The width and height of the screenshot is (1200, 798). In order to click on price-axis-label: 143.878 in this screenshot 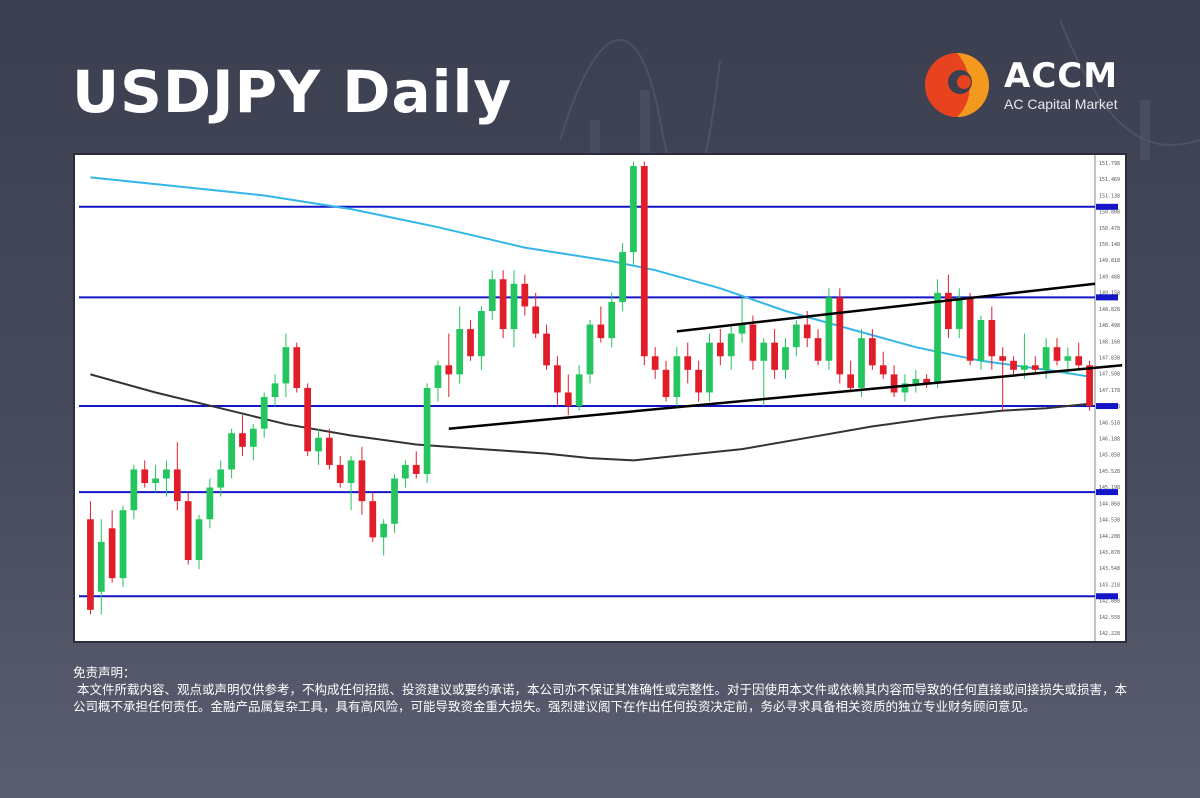, I will do `click(1109, 553)`.